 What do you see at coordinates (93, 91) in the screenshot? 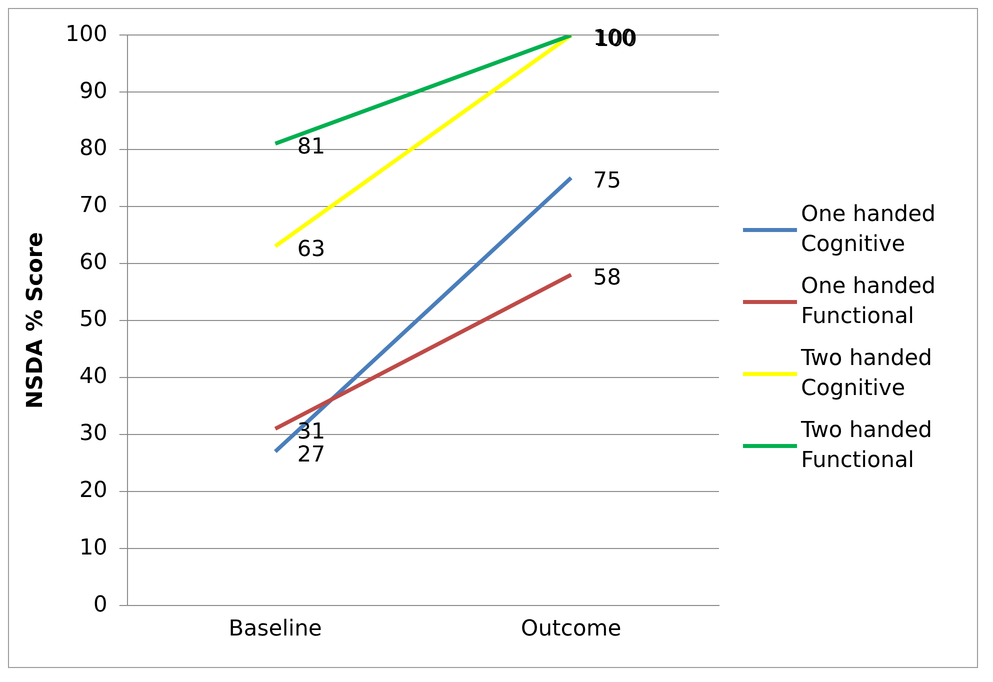
I see `y-tick-label: 90` at bounding box center [93, 91].